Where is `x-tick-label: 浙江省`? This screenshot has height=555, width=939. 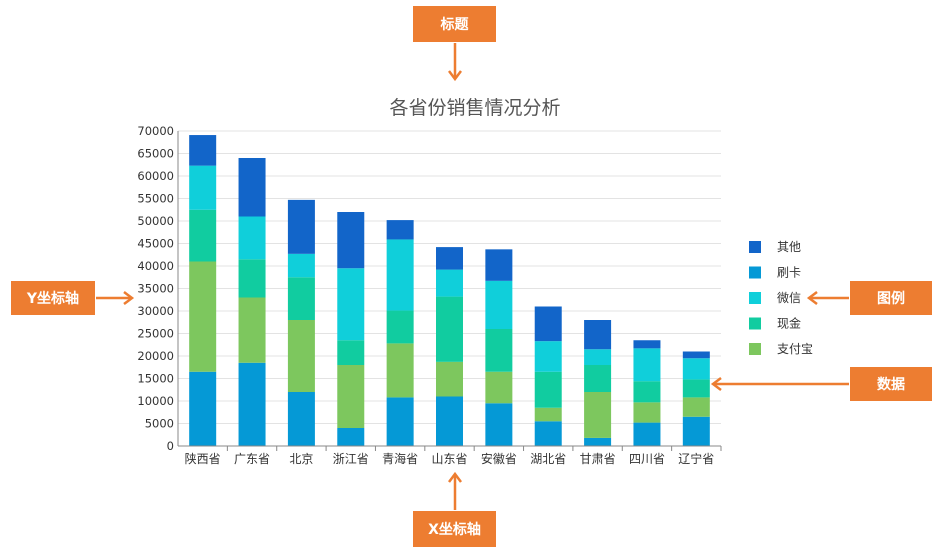 x-tick-label: 浙江省 is located at coordinates (351, 459).